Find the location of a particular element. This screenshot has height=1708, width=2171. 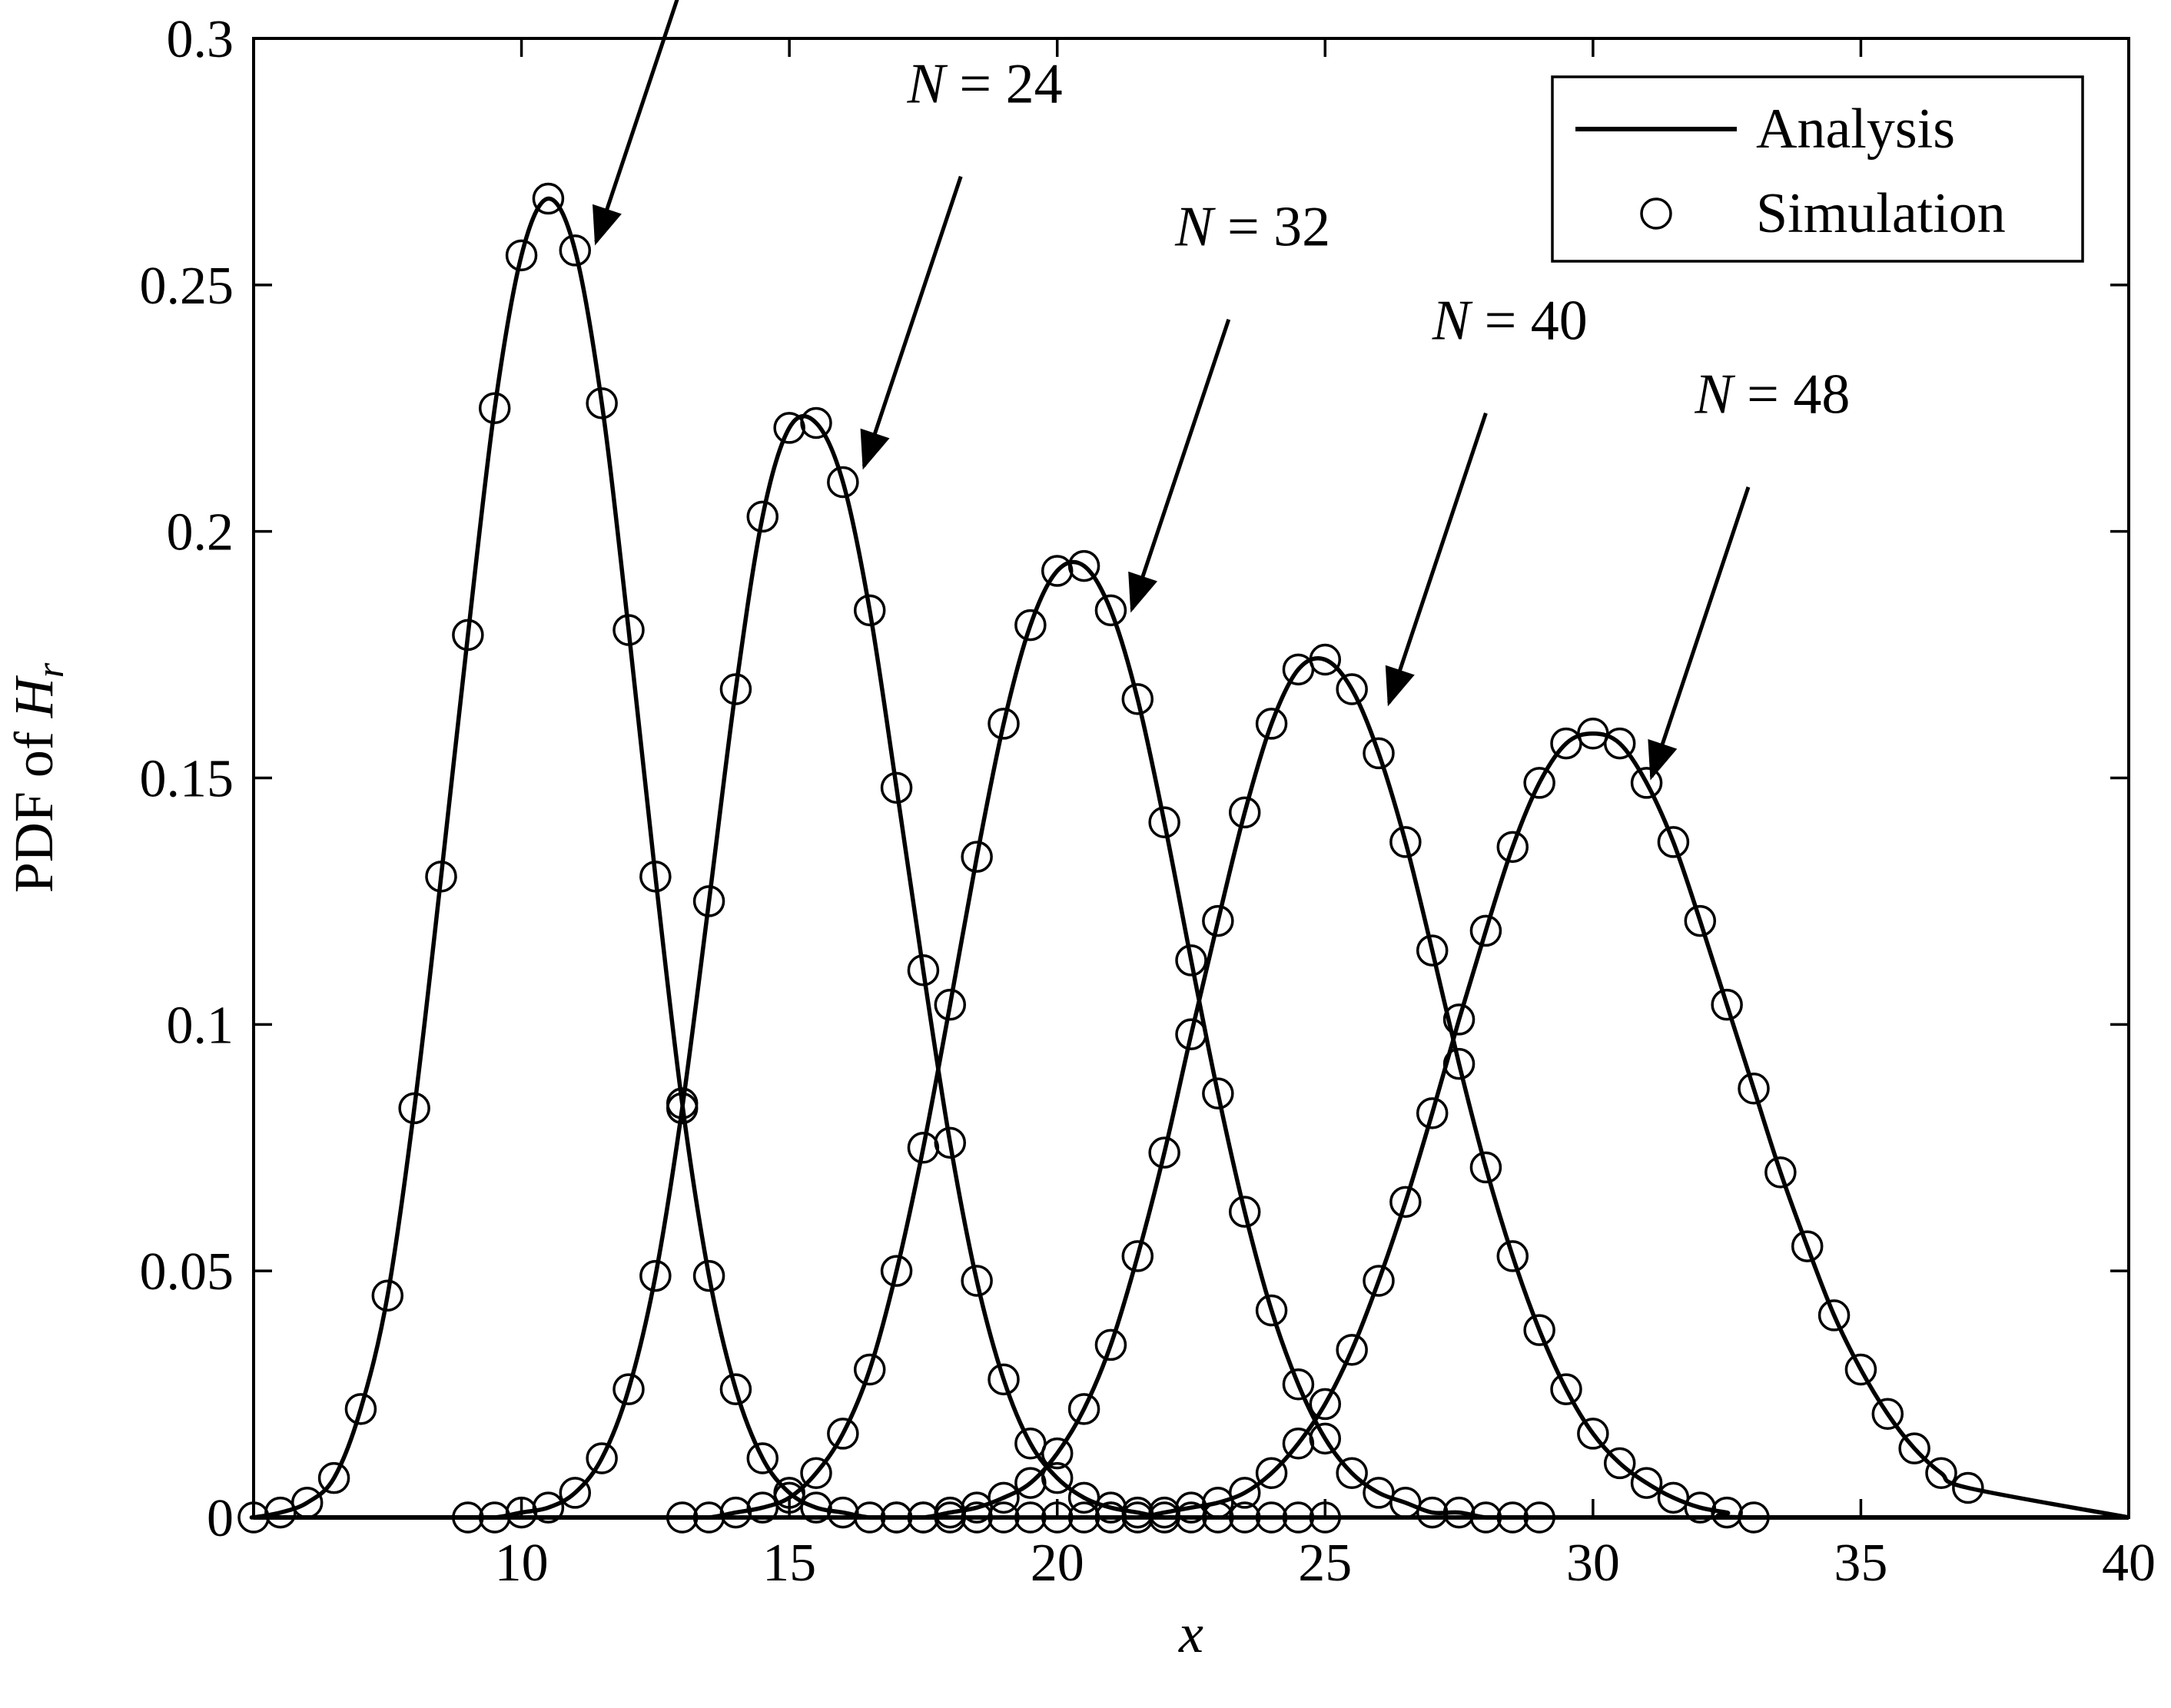

annotation-label-N32: N = 32 is located at coordinates (1252, 227).